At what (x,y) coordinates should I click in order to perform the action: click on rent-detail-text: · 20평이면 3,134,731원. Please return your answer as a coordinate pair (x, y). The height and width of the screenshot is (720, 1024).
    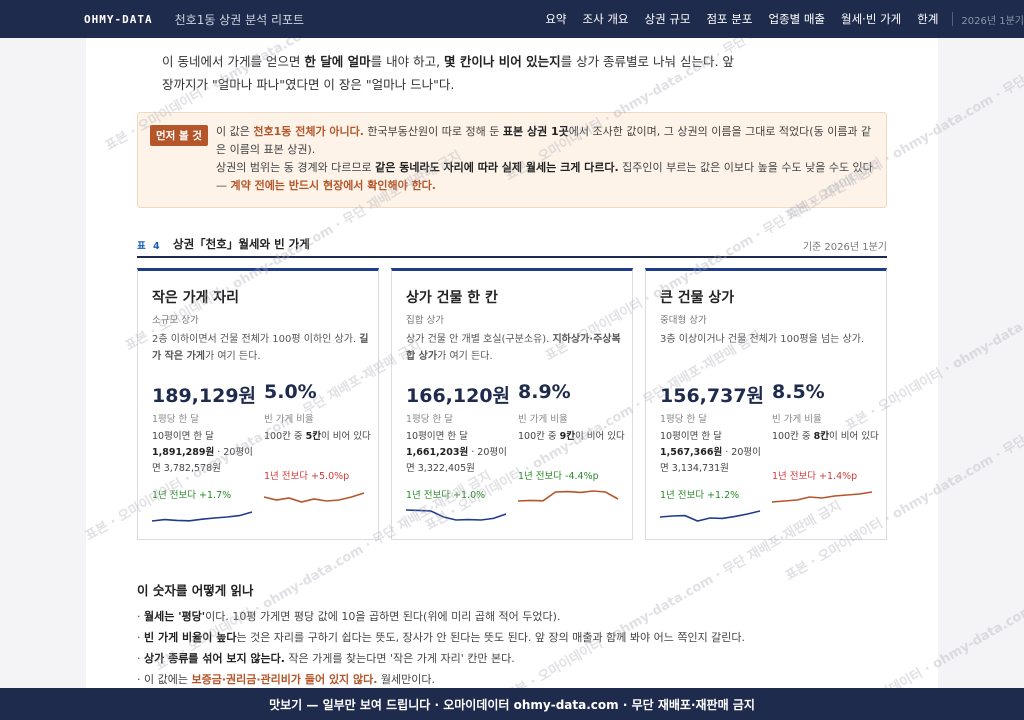
    Looking at the image, I should click on (710, 460).